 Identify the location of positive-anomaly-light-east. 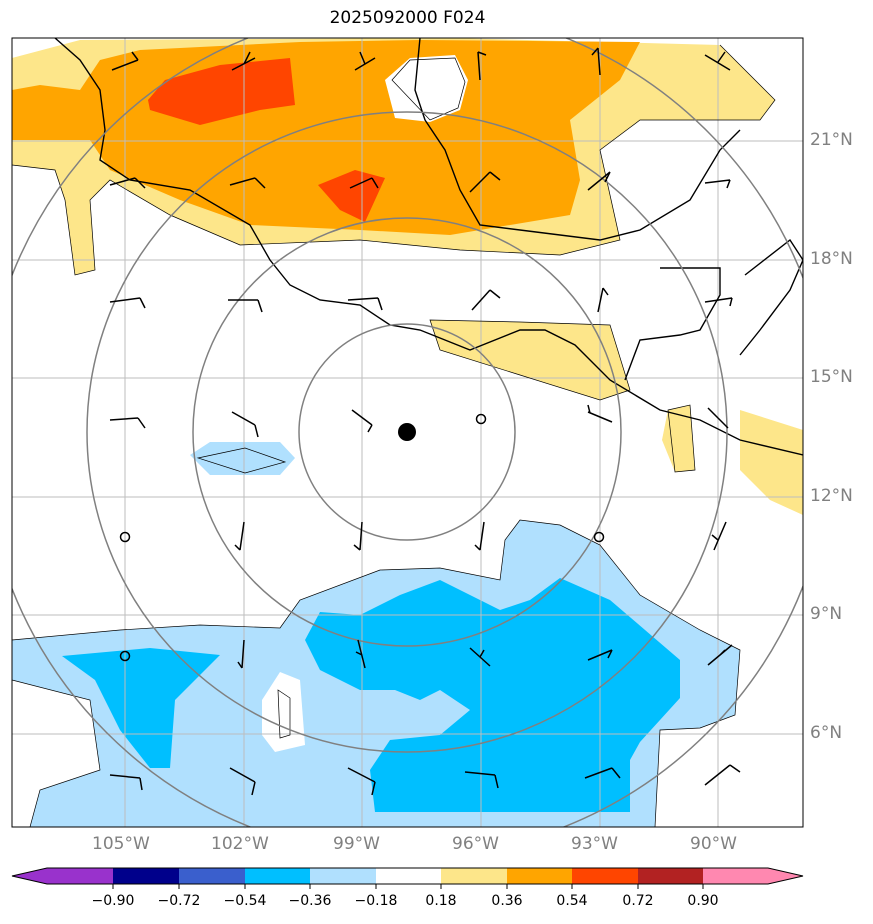
(678, 438).